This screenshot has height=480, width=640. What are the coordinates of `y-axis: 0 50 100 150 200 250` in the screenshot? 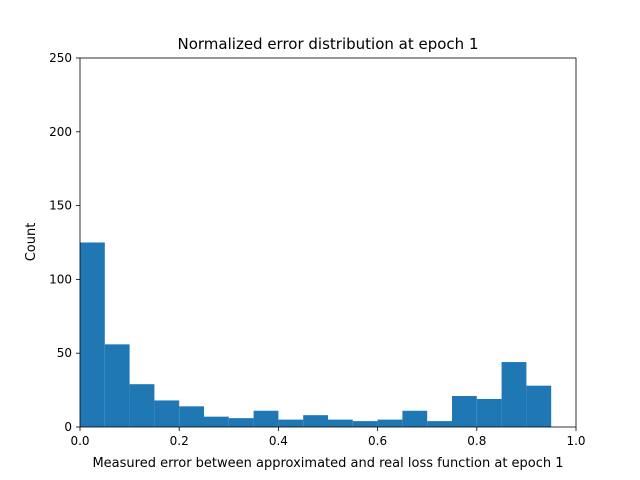 It's located at (64, 242).